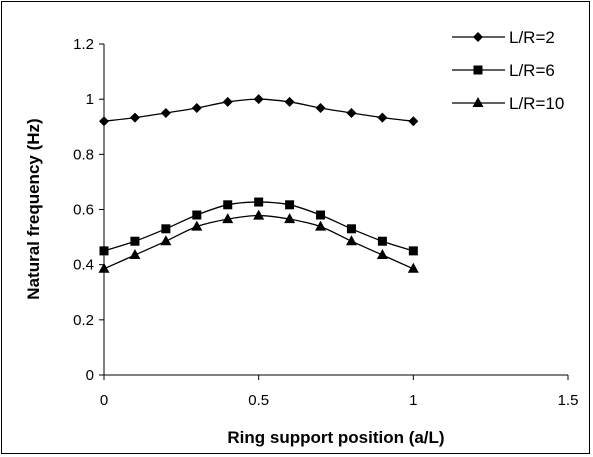 Image resolution: width=593 pixels, height=457 pixels. What do you see at coordinates (503, 37) in the screenshot?
I see `legend-item: L/R=2` at bounding box center [503, 37].